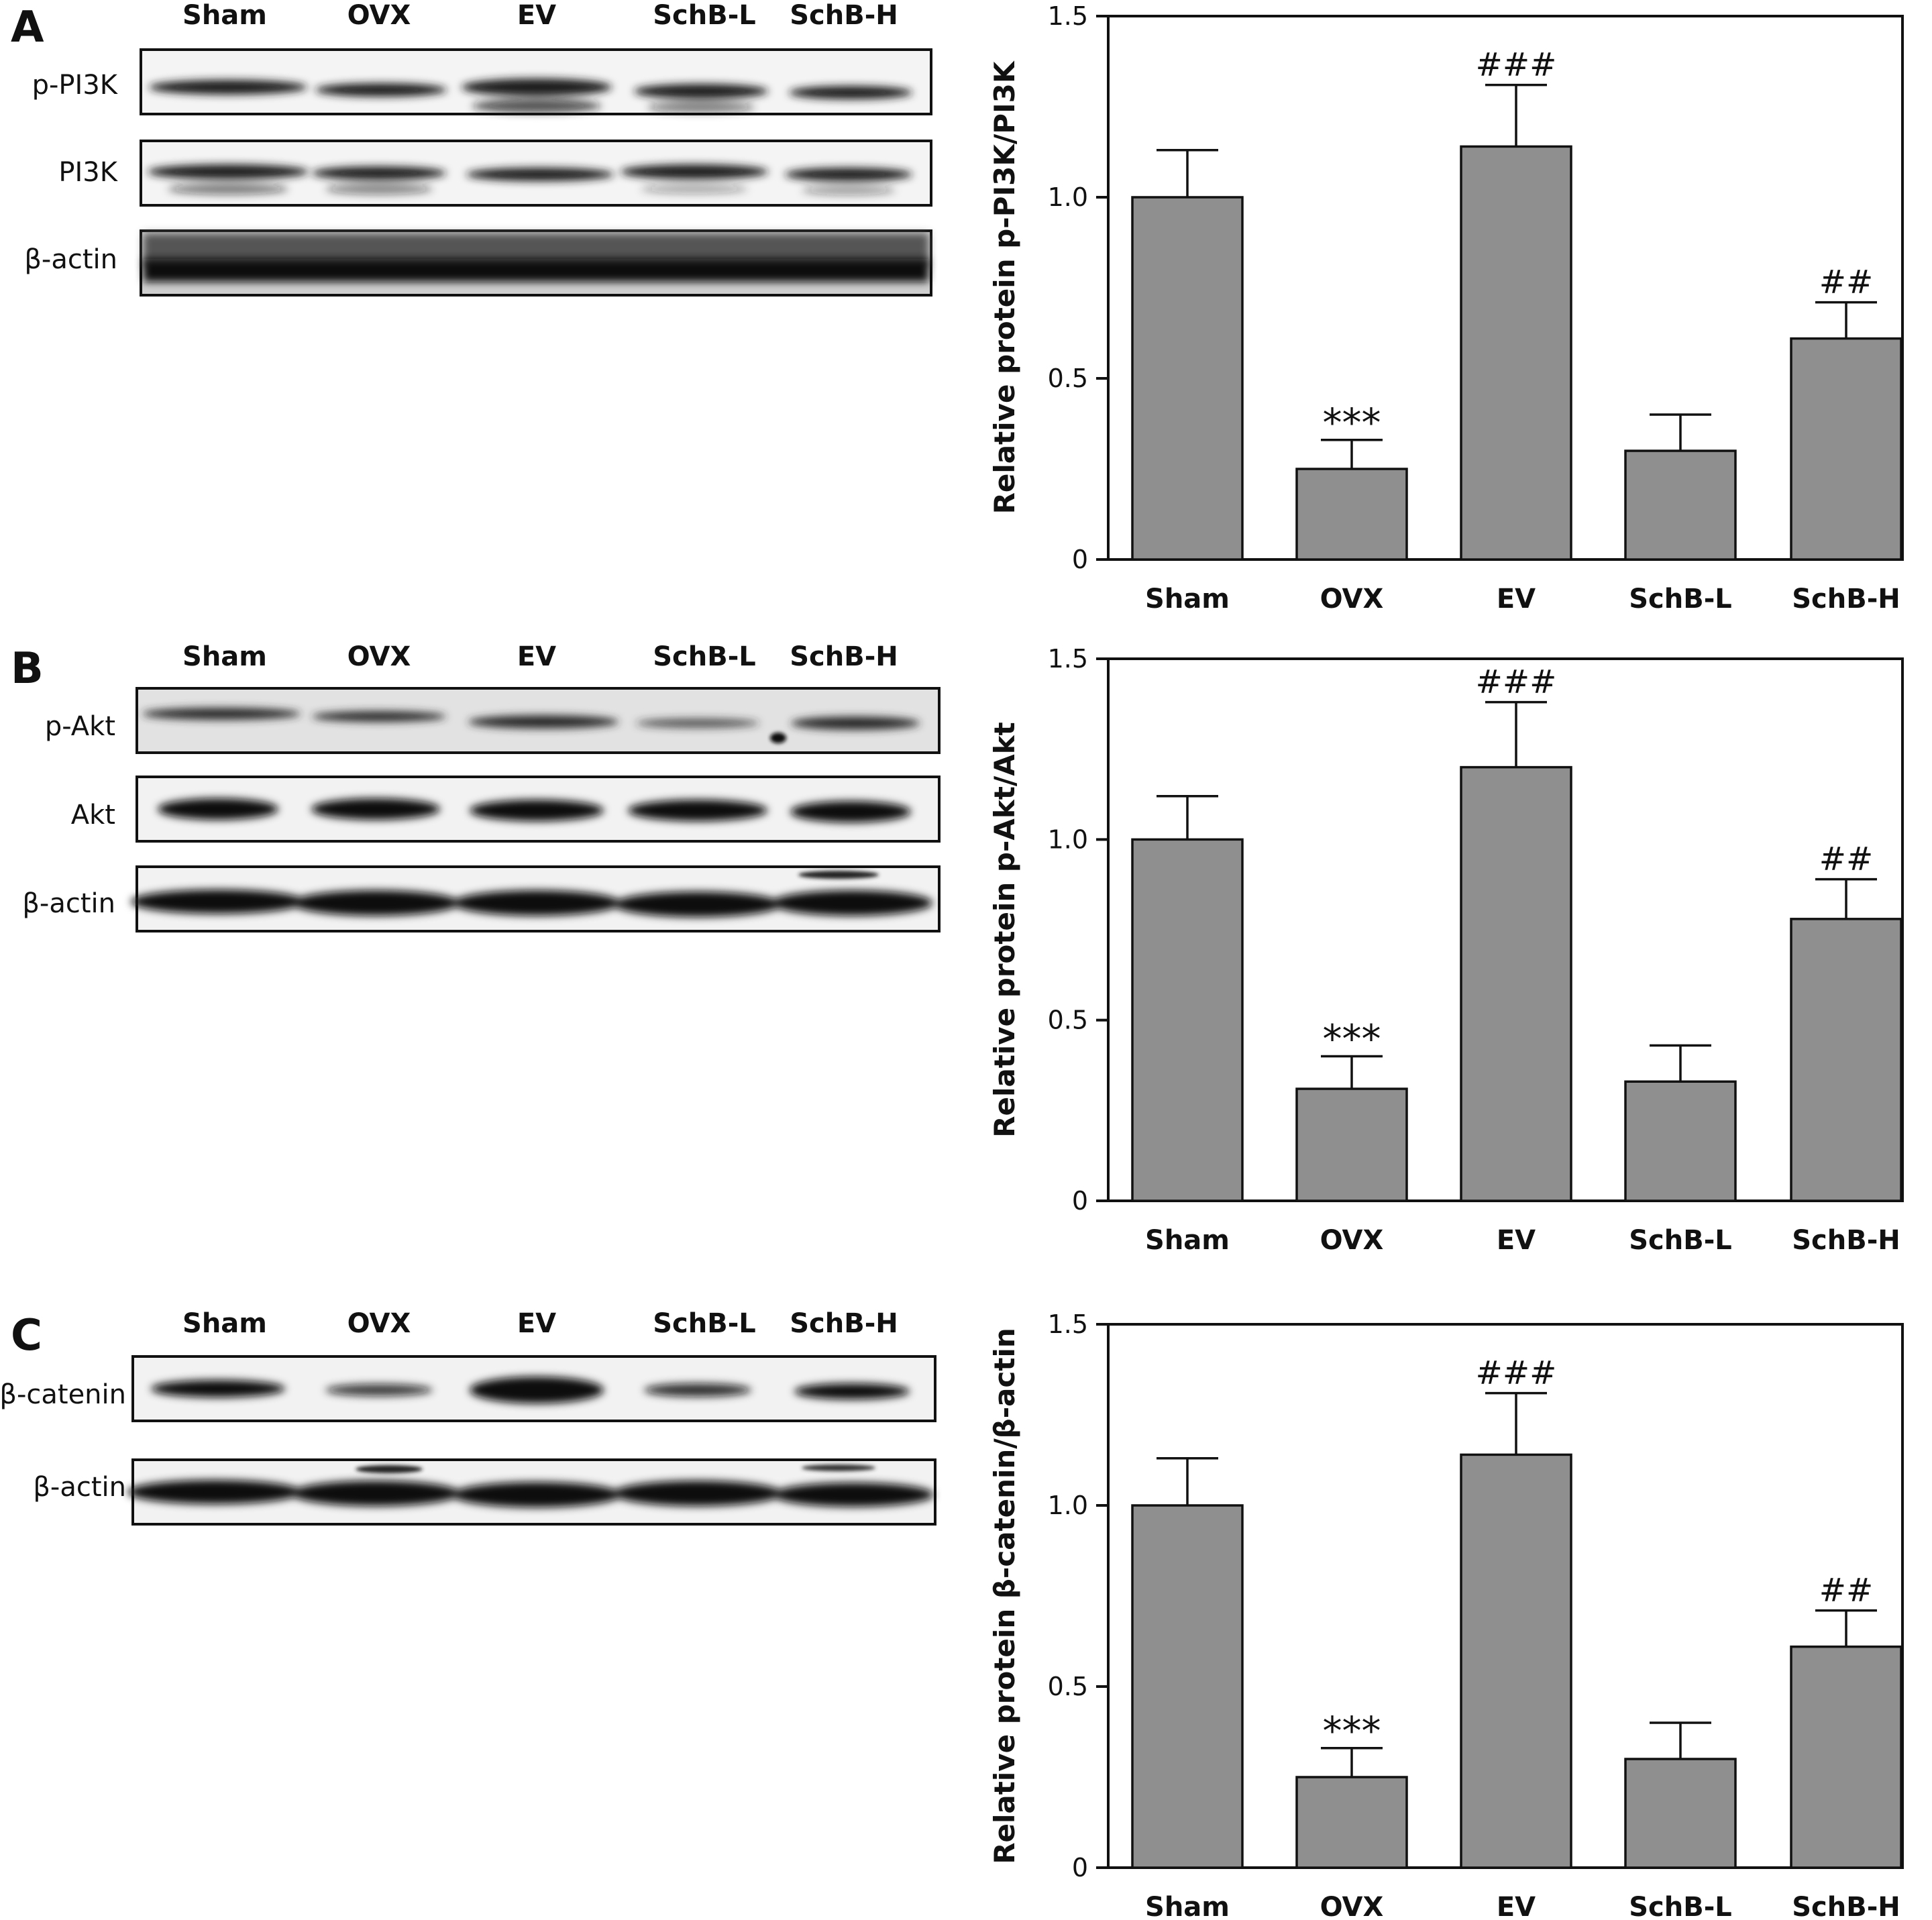 The width and height of the screenshot is (1932, 1920). What do you see at coordinates (531, 1492) in the screenshot?
I see `blot-strip-beta-actin-c` at bounding box center [531, 1492].